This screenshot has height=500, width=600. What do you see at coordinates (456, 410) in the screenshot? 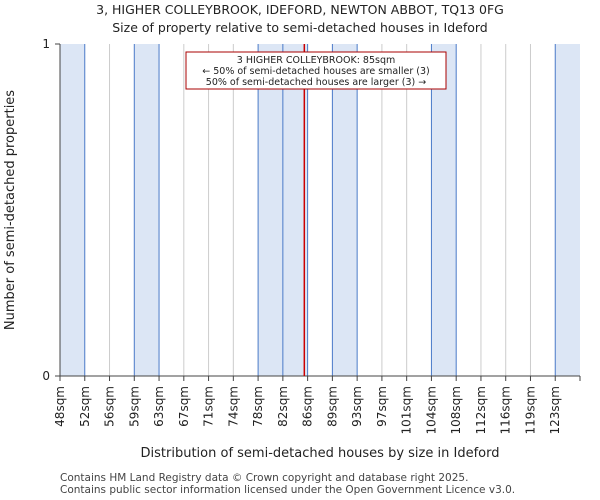
I see `x-tick-label: 108sqm` at bounding box center [456, 410].